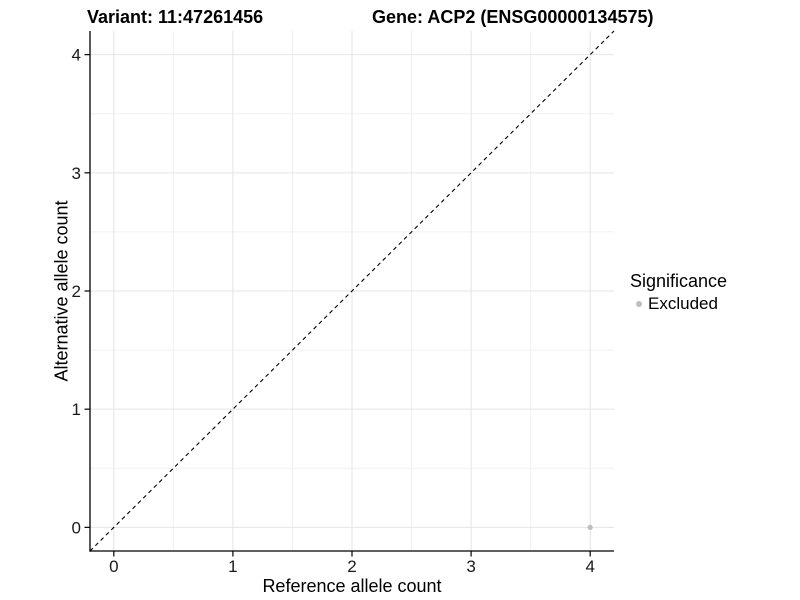 This screenshot has height=600, width=800. What do you see at coordinates (175, 17) in the screenshot?
I see `plot-title-variant: Variant: 11:47261456` at bounding box center [175, 17].